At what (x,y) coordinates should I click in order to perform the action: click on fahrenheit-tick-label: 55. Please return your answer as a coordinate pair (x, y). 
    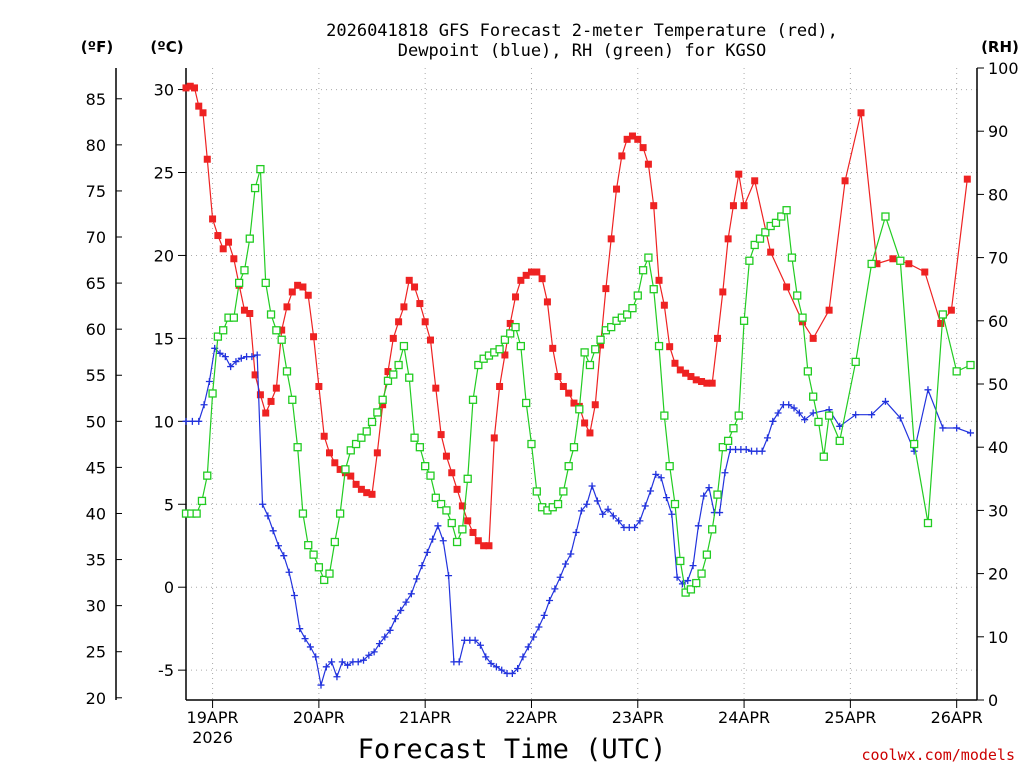
    Looking at the image, I should click on (96, 375).